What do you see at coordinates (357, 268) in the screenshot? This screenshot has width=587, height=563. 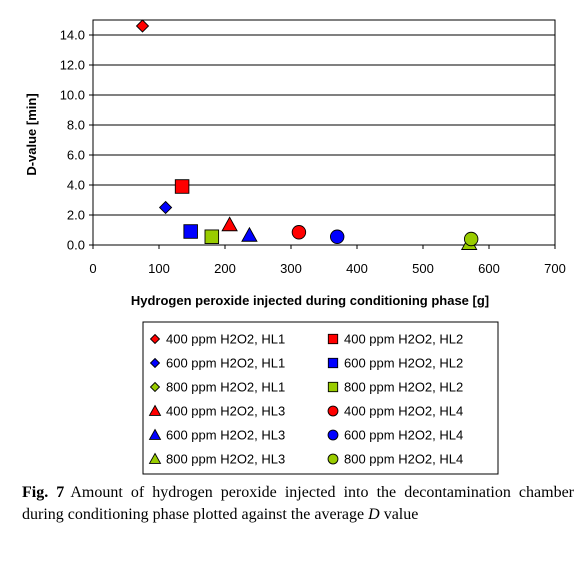 I see `x-tick-label: 400` at bounding box center [357, 268].